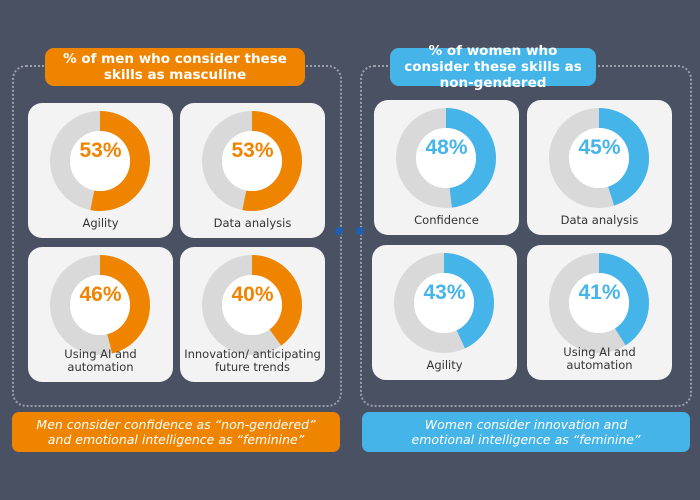 The width and height of the screenshot is (700, 500). I want to click on connector-dot-right, so click(360, 231).